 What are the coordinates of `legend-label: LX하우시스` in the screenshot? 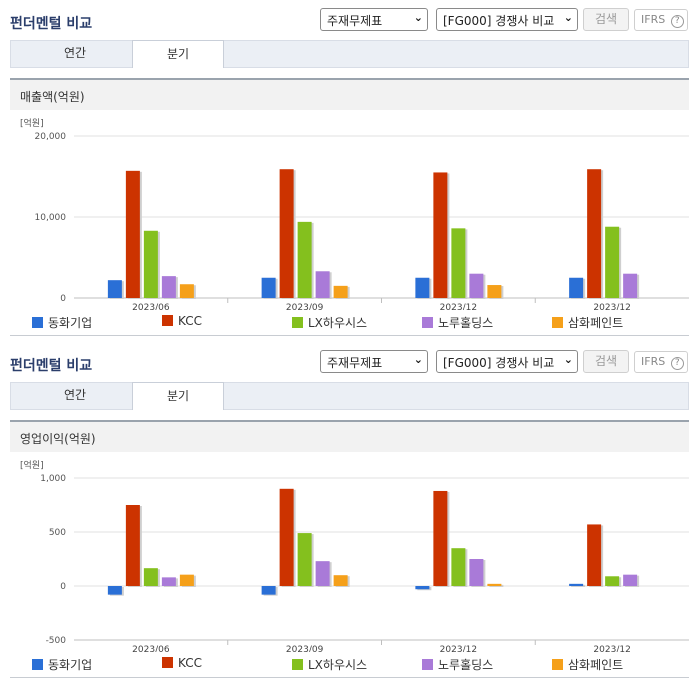 It's located at (338, 323).